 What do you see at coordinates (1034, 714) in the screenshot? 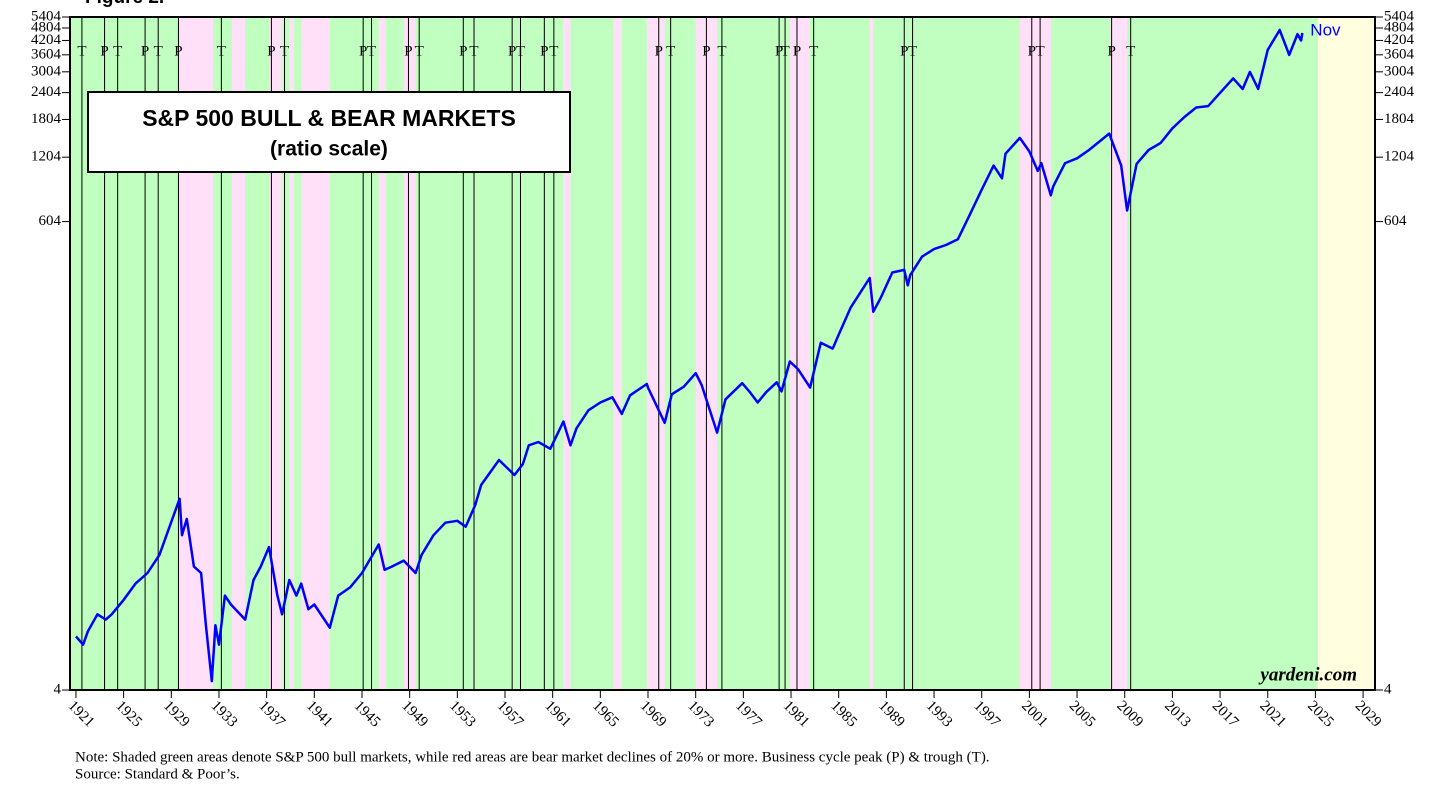
I see `x-tick-label: 2001` at bounding box center [1034, 714].